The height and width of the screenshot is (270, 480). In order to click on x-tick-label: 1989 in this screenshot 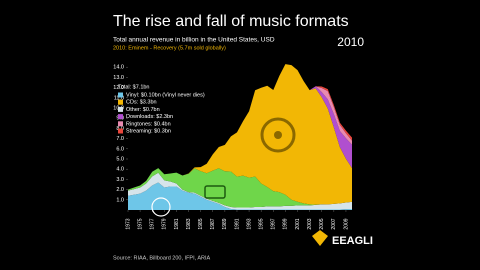, I will do `click(225, 223)`.